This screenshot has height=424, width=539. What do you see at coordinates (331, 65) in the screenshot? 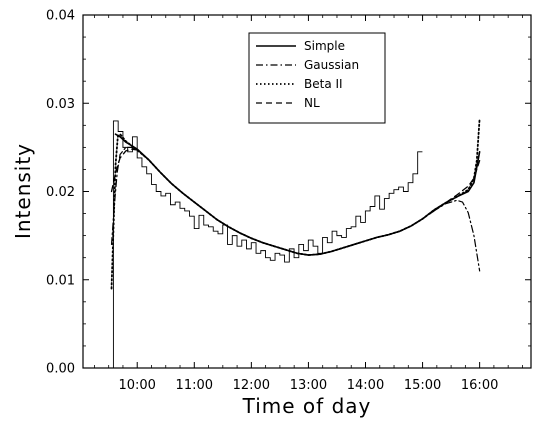
I see `legend-label: Gaussian` at bounding box center [331, 65].